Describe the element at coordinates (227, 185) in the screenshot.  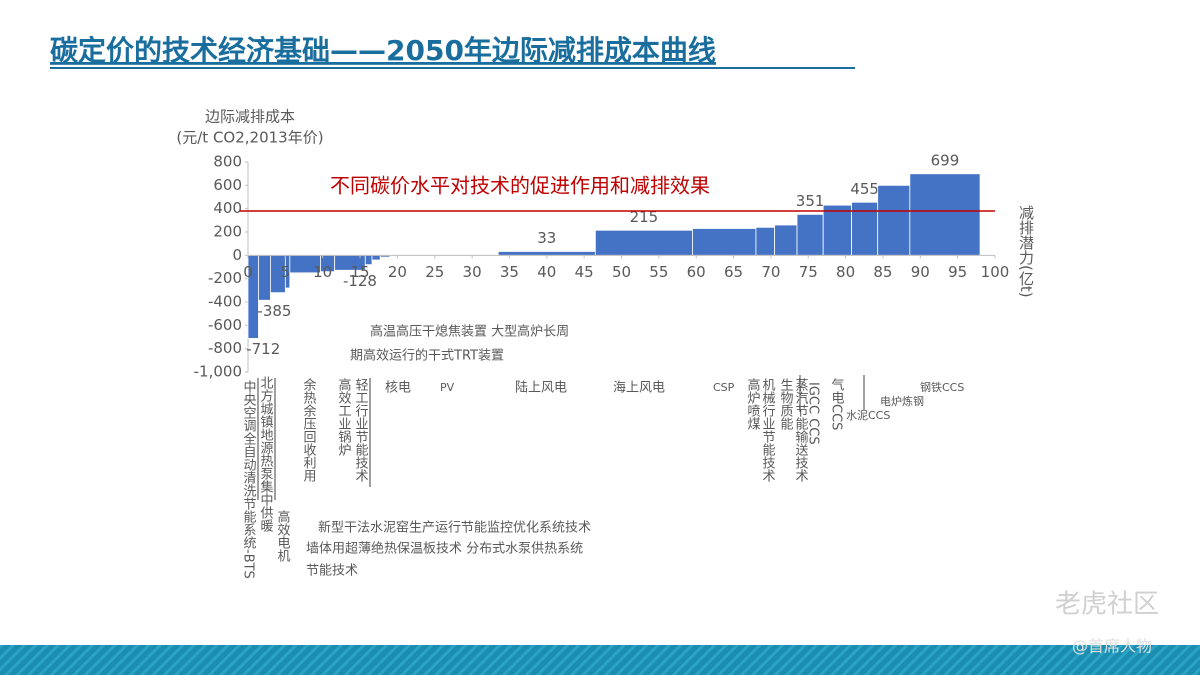
I see `y-tick-label: 600` at that location.